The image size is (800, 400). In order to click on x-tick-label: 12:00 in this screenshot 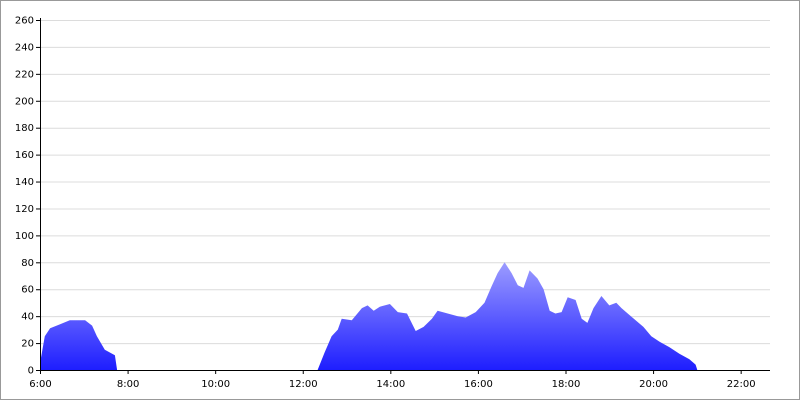, I will do `click(303, 384)`.